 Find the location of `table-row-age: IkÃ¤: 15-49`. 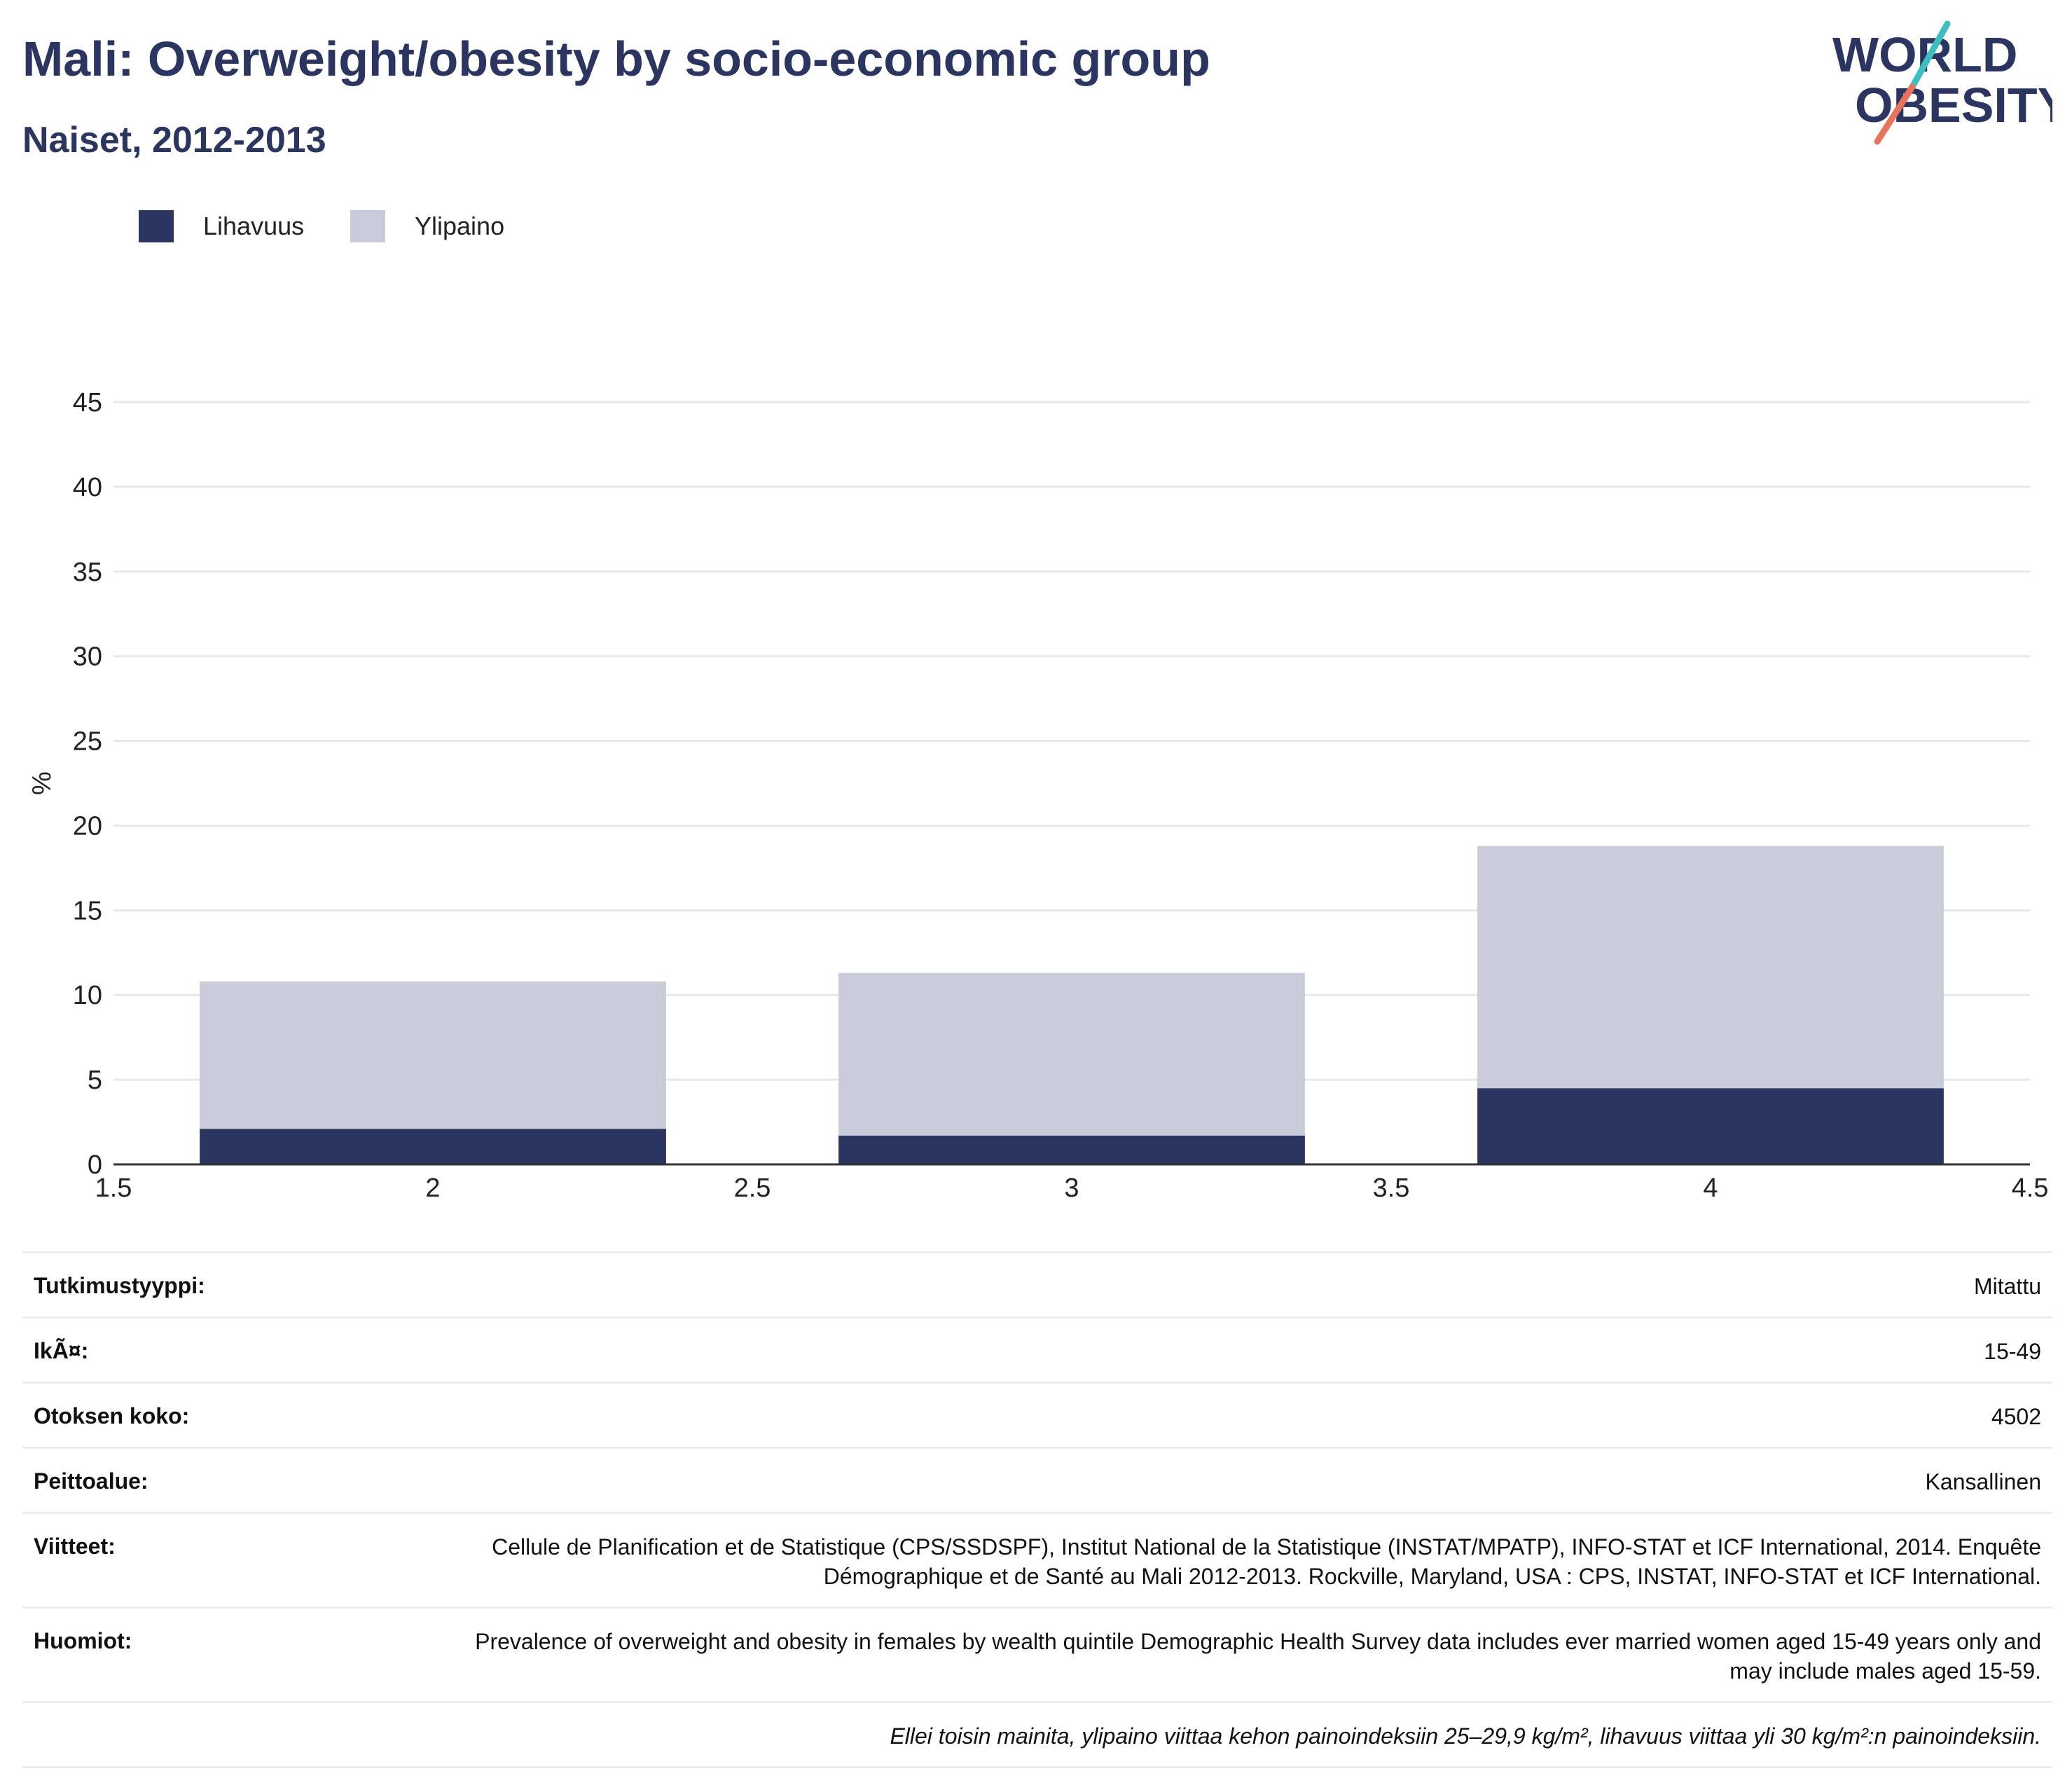

table-row-age: IkÃ¤: 15-49 is located at coordinates (1037, 1349).